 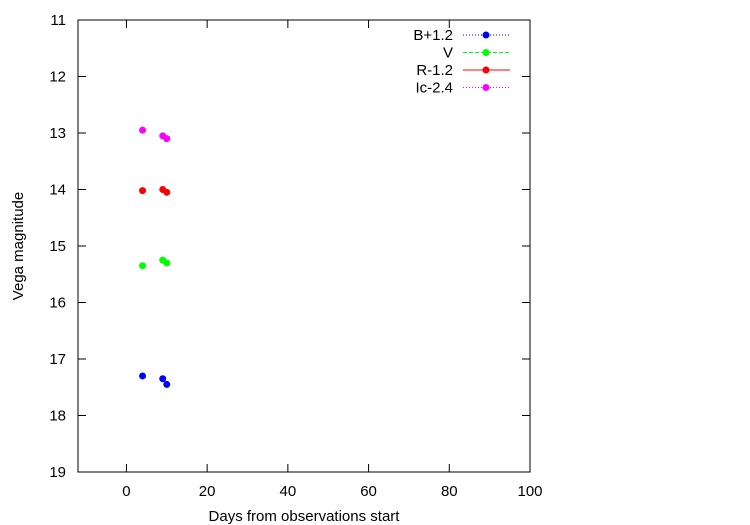 What do you see at coordinates (155, 257) in the screenshot?
I see `series-layer` at bounding box center [155, 257].